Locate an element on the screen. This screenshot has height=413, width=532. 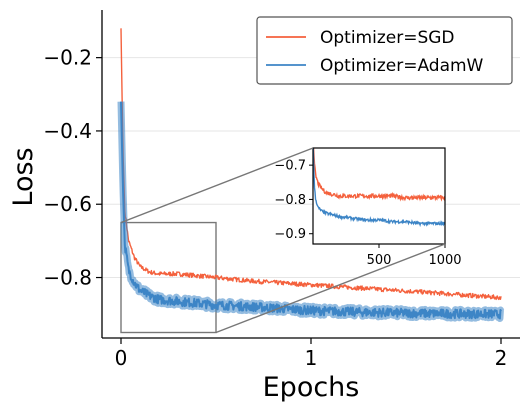
inset-axes: −0.7 −0.8 −0.9 500 1000 is located at coordinates (368, 207).